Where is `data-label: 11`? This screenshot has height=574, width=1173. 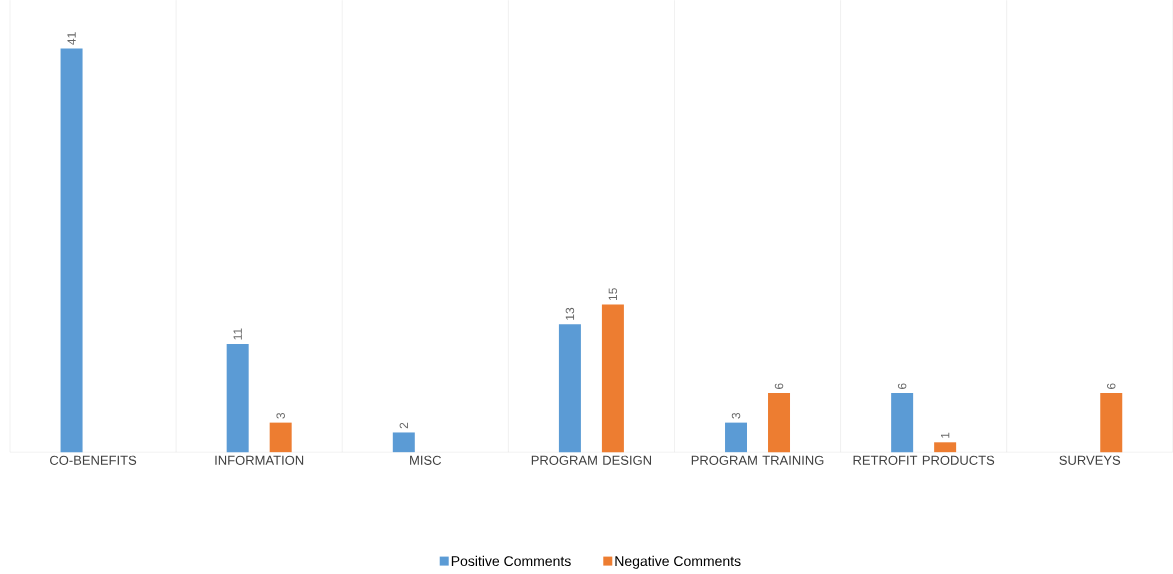 data-label: 11 is located at coordinates (237, 334).